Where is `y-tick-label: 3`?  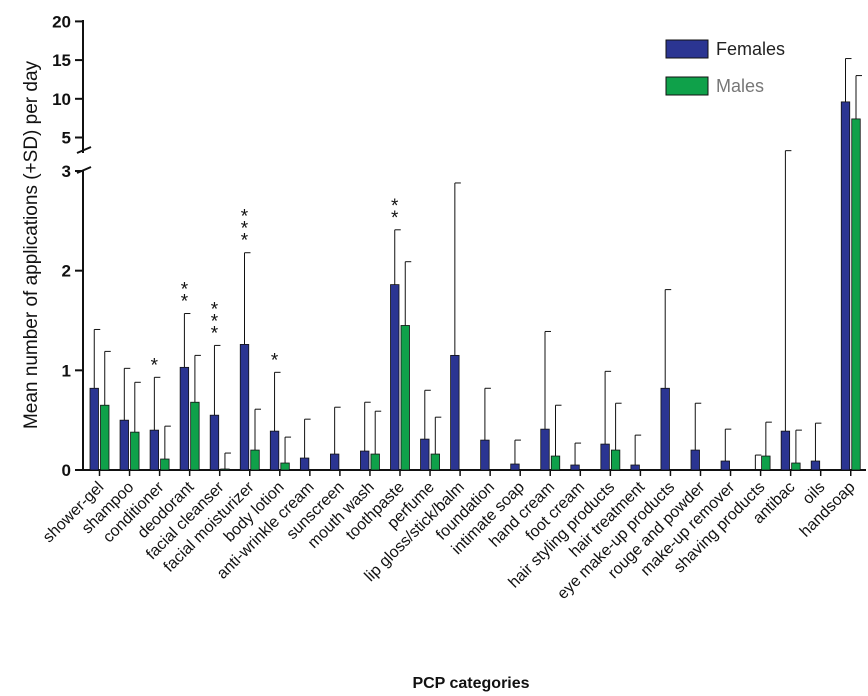 y-tick-label: 3 is located at coordinates (66, 171).